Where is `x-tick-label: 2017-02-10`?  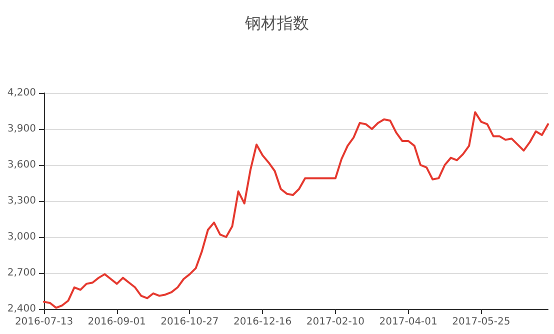 x-tick-label: 2017-02-10 is located at coordinates (335, 322).